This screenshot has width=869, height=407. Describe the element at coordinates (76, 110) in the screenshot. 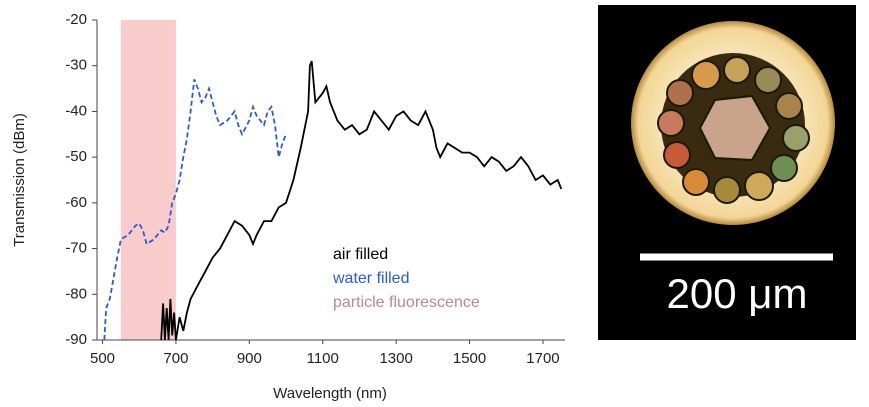

I see `y-tick-label: -40` at that location.